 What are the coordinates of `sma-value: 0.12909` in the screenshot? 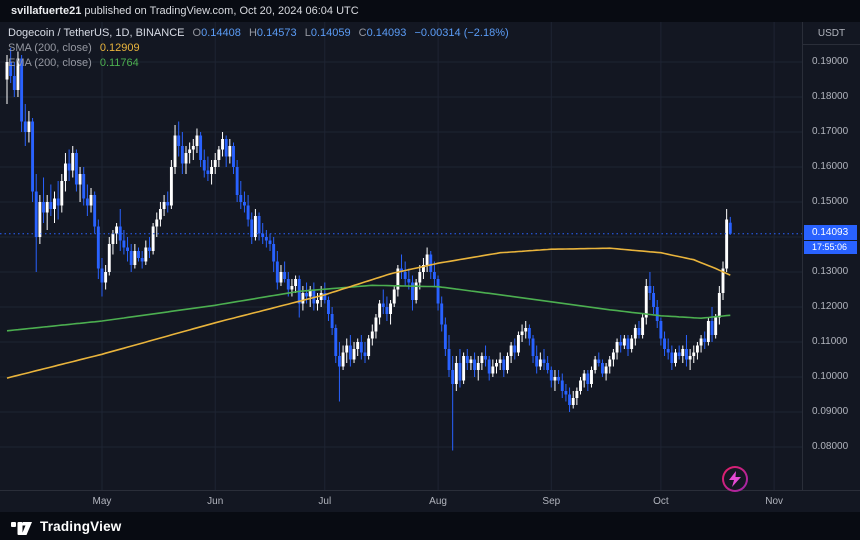 It's located at (119, 48).